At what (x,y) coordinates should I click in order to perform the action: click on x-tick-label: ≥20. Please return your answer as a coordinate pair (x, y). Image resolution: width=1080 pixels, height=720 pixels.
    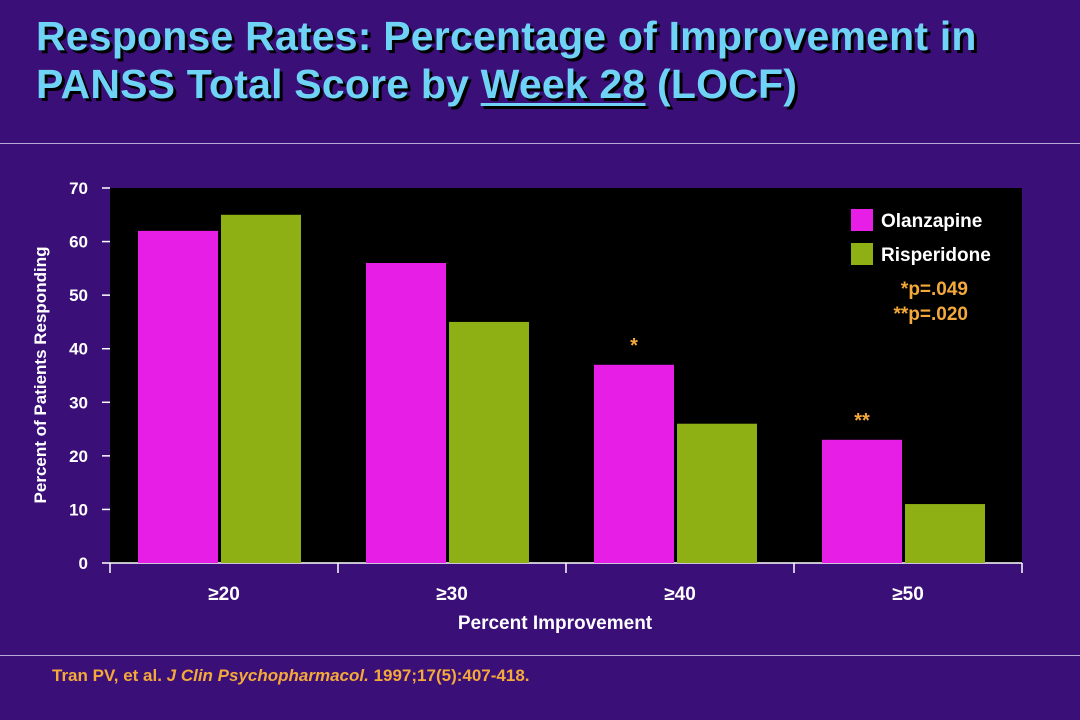
    Looking at the image, I should click on (224, 594).